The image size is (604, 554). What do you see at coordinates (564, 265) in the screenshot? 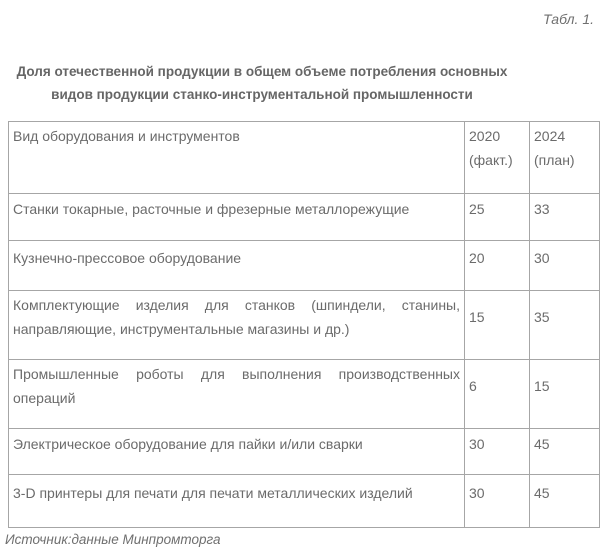
I see `row-value-2024: 30` at bounding box center [564, 265].